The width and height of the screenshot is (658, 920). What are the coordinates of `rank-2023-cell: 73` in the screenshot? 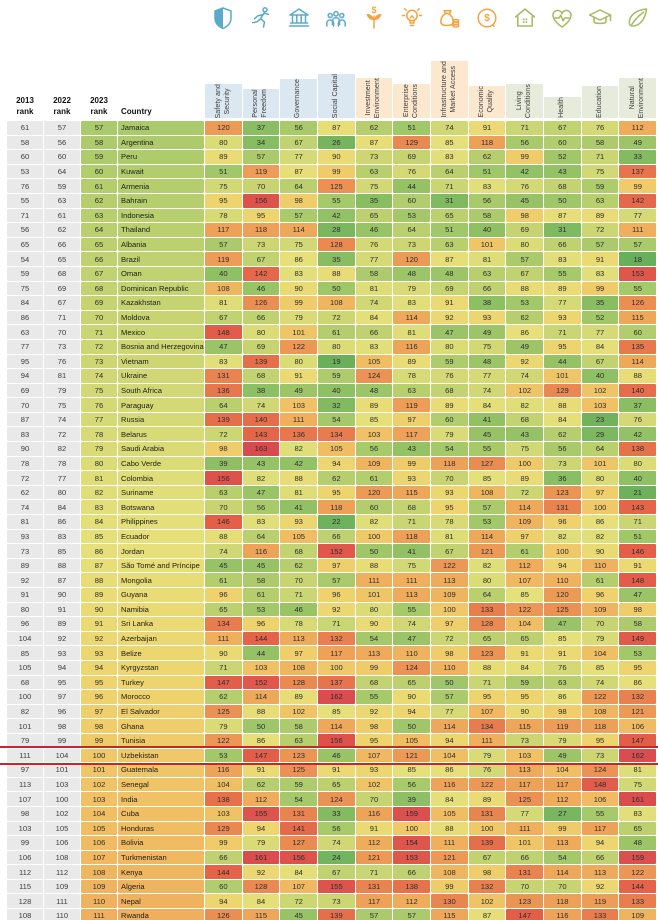 It's located at (99, 361).